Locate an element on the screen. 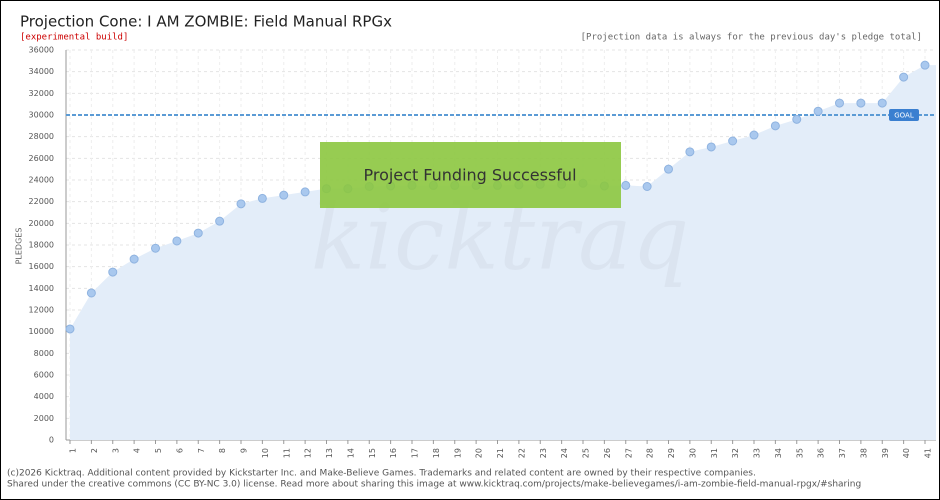 The width and height of the screenshot is (940, 500). y-tick-label: 18000 is located at coordinates (41, 245).